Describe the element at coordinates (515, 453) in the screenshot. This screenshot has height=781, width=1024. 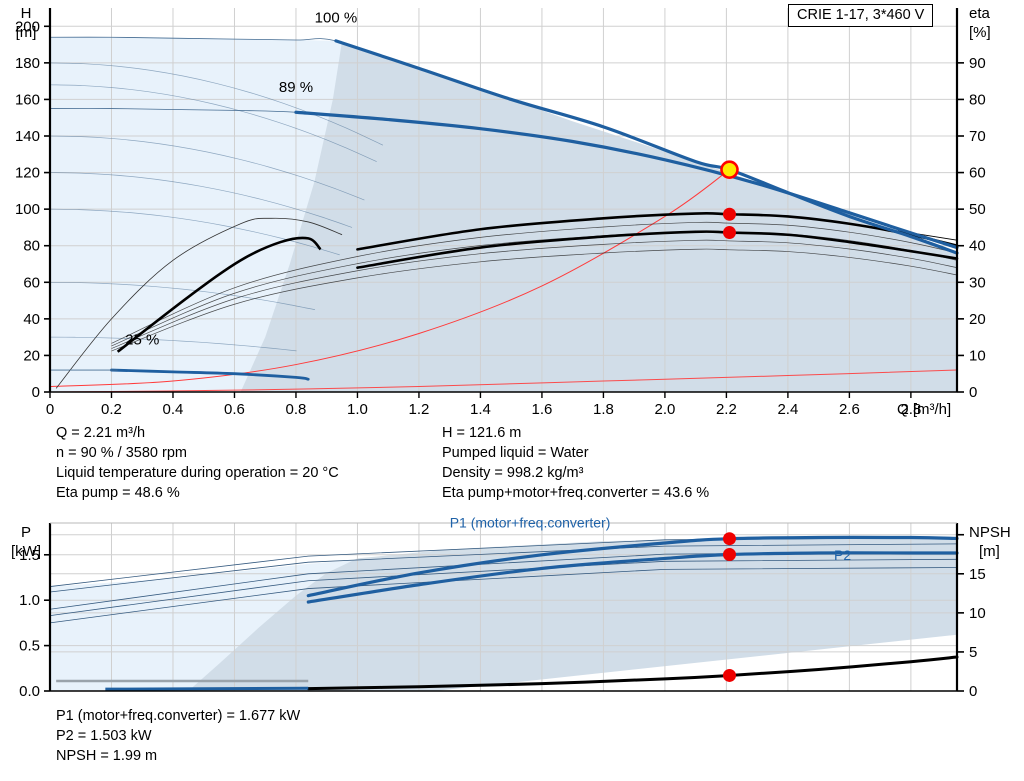
I see `info-right-line-1: Pumped liquid = Water` at that location.